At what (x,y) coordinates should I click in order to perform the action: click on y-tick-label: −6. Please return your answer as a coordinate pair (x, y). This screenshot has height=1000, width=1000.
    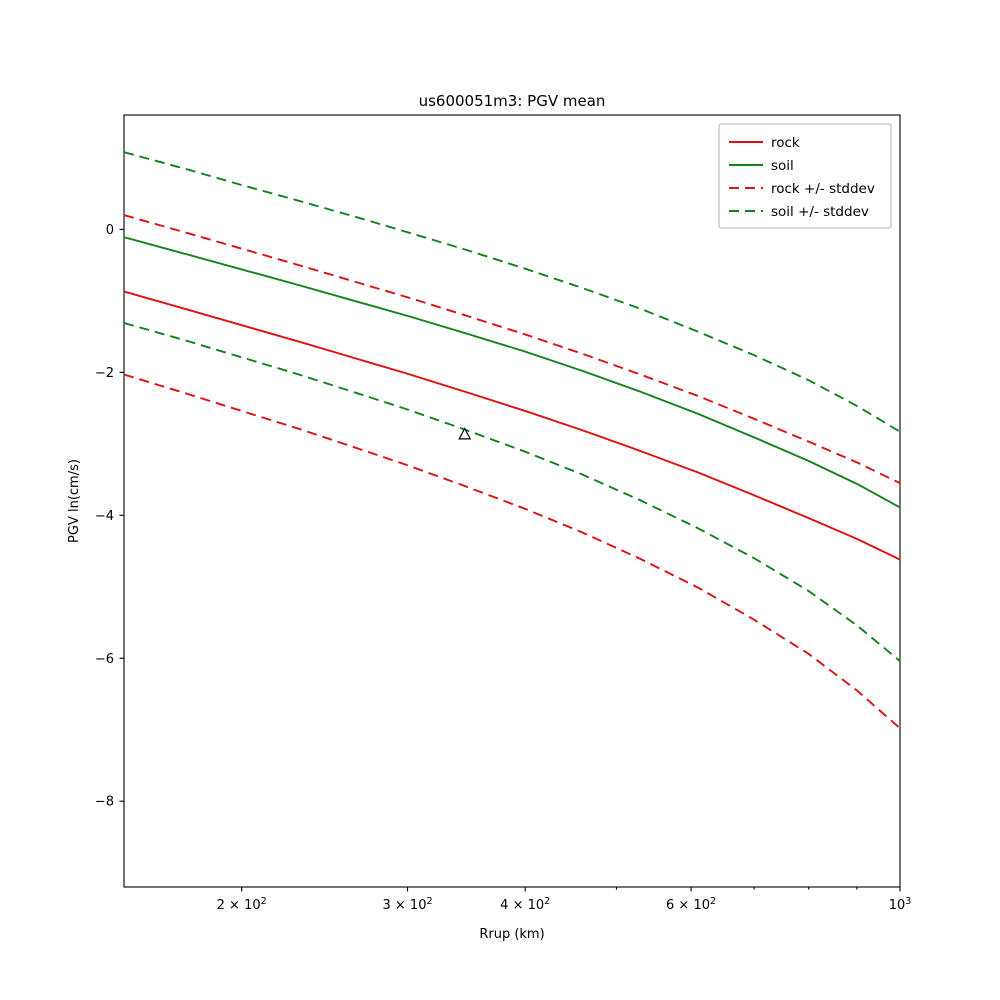
    Looking at the image, I should click on (104, 659).